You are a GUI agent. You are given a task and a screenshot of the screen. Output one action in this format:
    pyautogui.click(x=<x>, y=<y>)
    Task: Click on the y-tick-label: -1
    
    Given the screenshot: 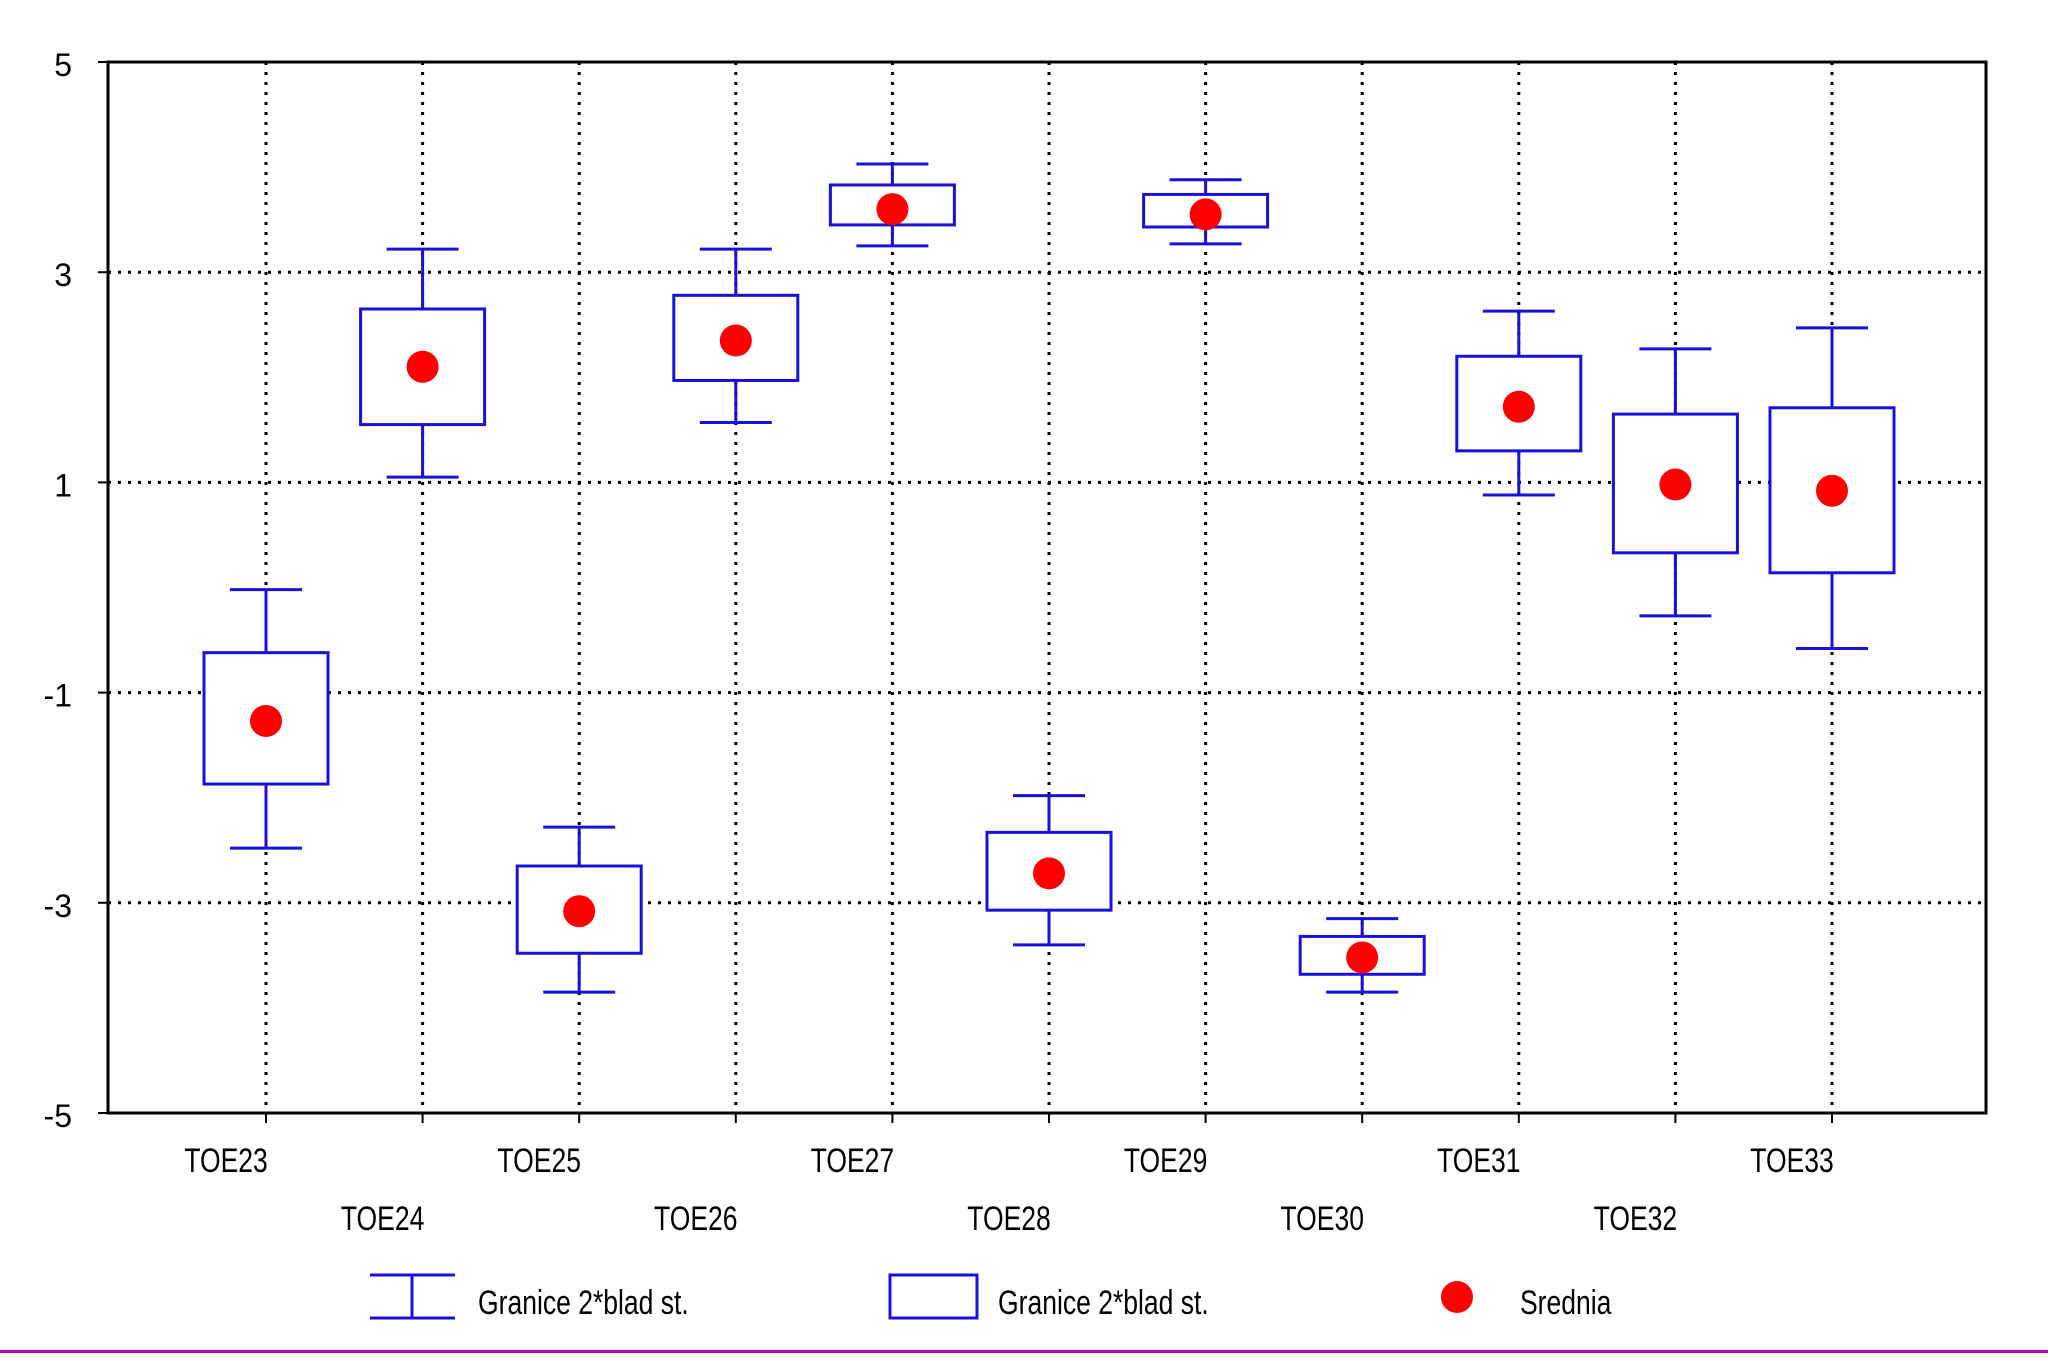 What is the action you would take?
    pyautogui.click(x=58, y=696)
    